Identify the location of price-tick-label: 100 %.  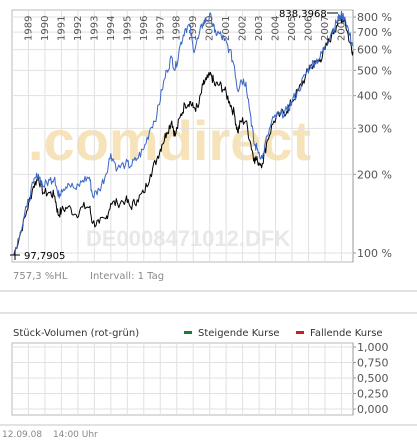
(374, 253).